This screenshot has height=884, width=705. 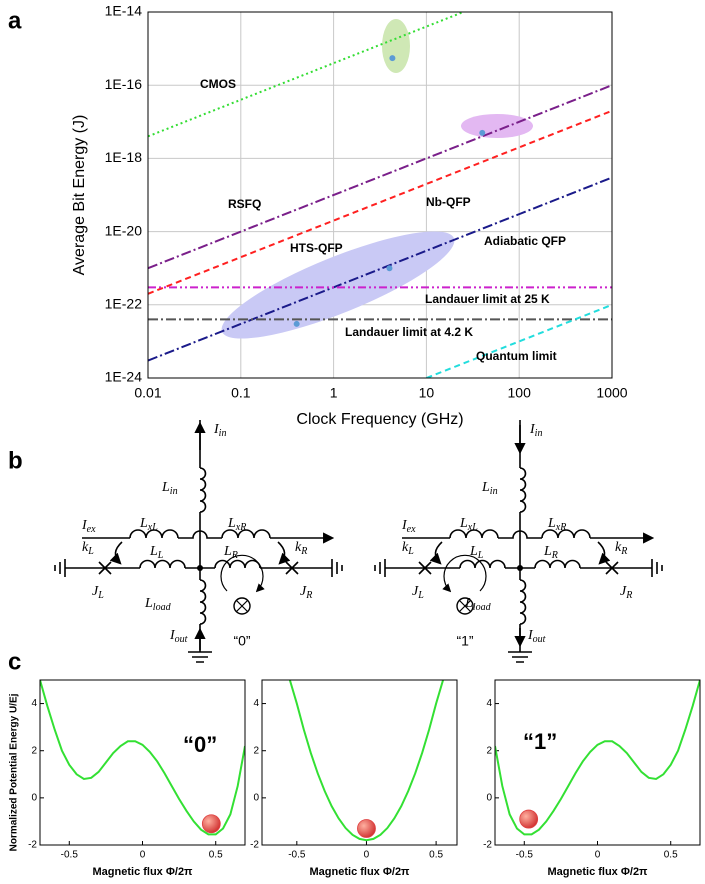 I want to click on circuit-label: JL, so click(x=98, y=592).